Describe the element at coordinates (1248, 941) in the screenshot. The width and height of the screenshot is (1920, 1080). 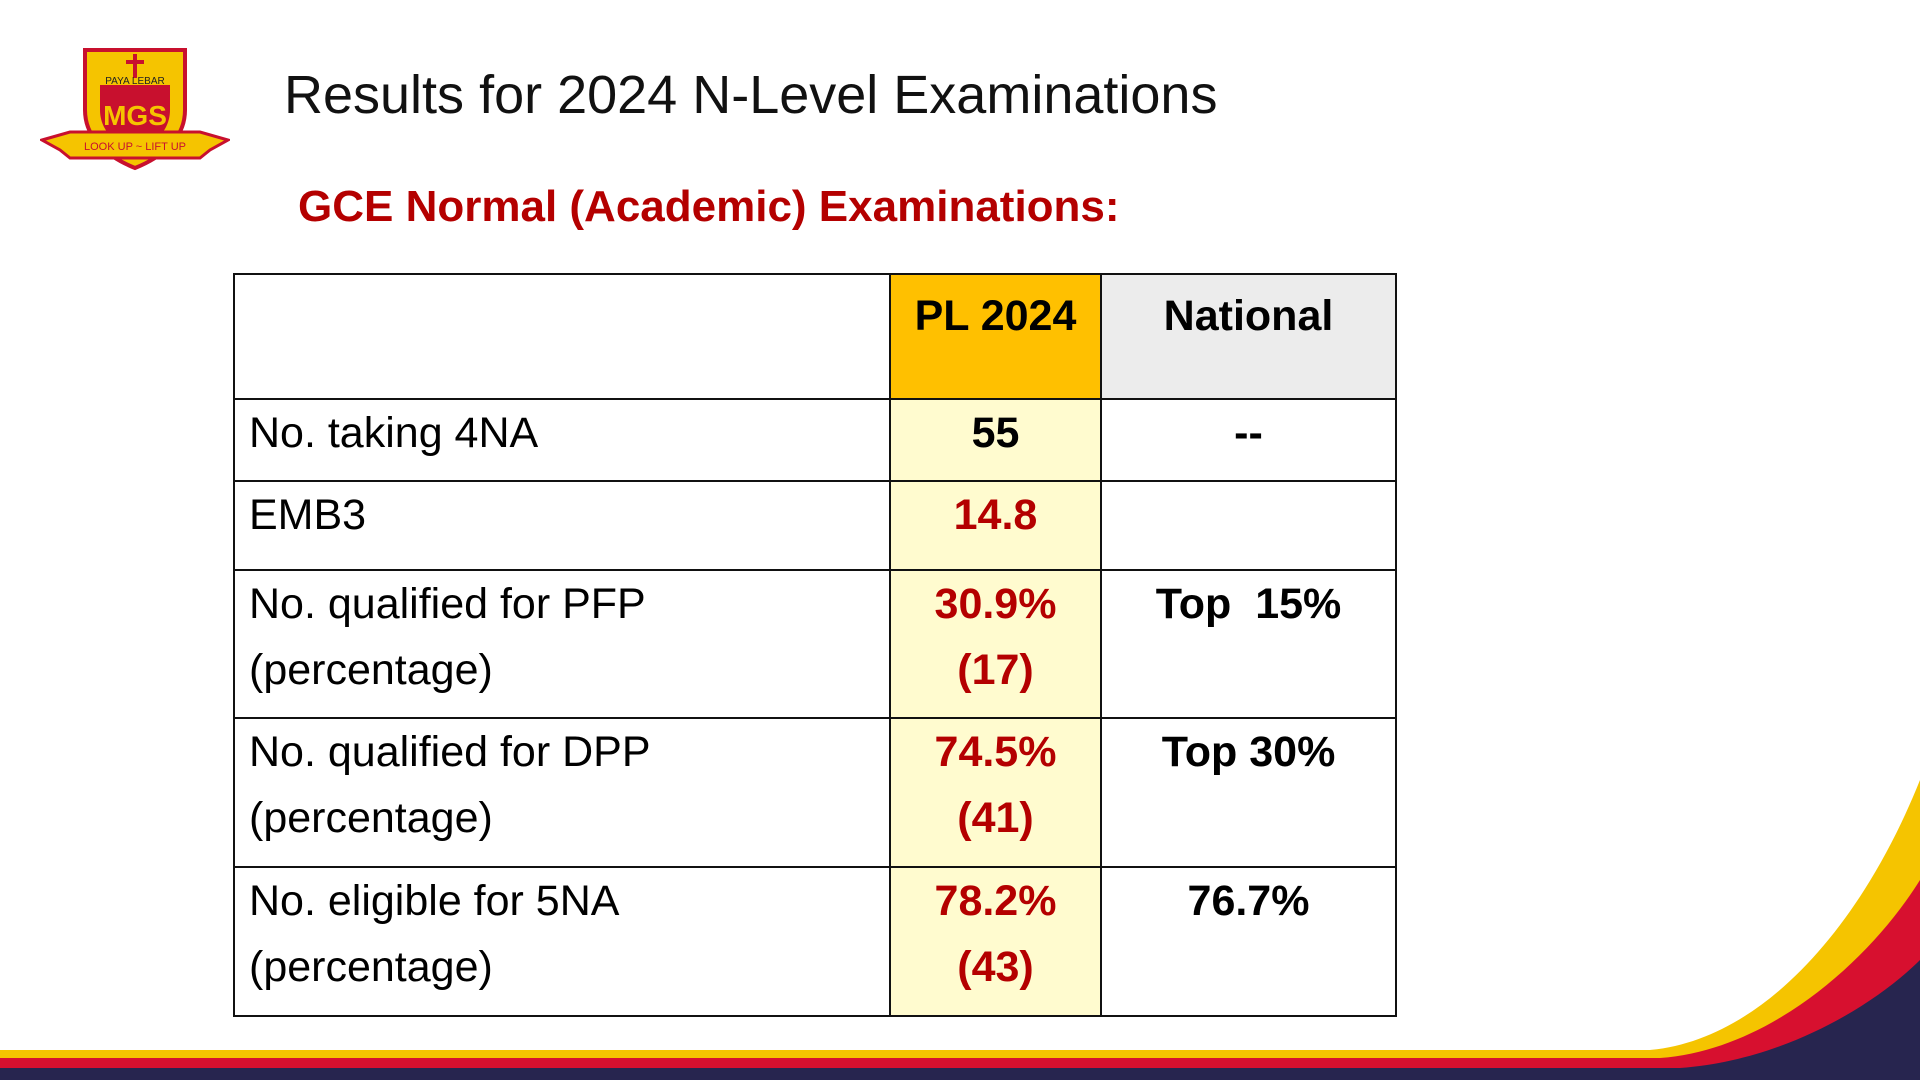
I see `table-cell: 76.7%` at that location.